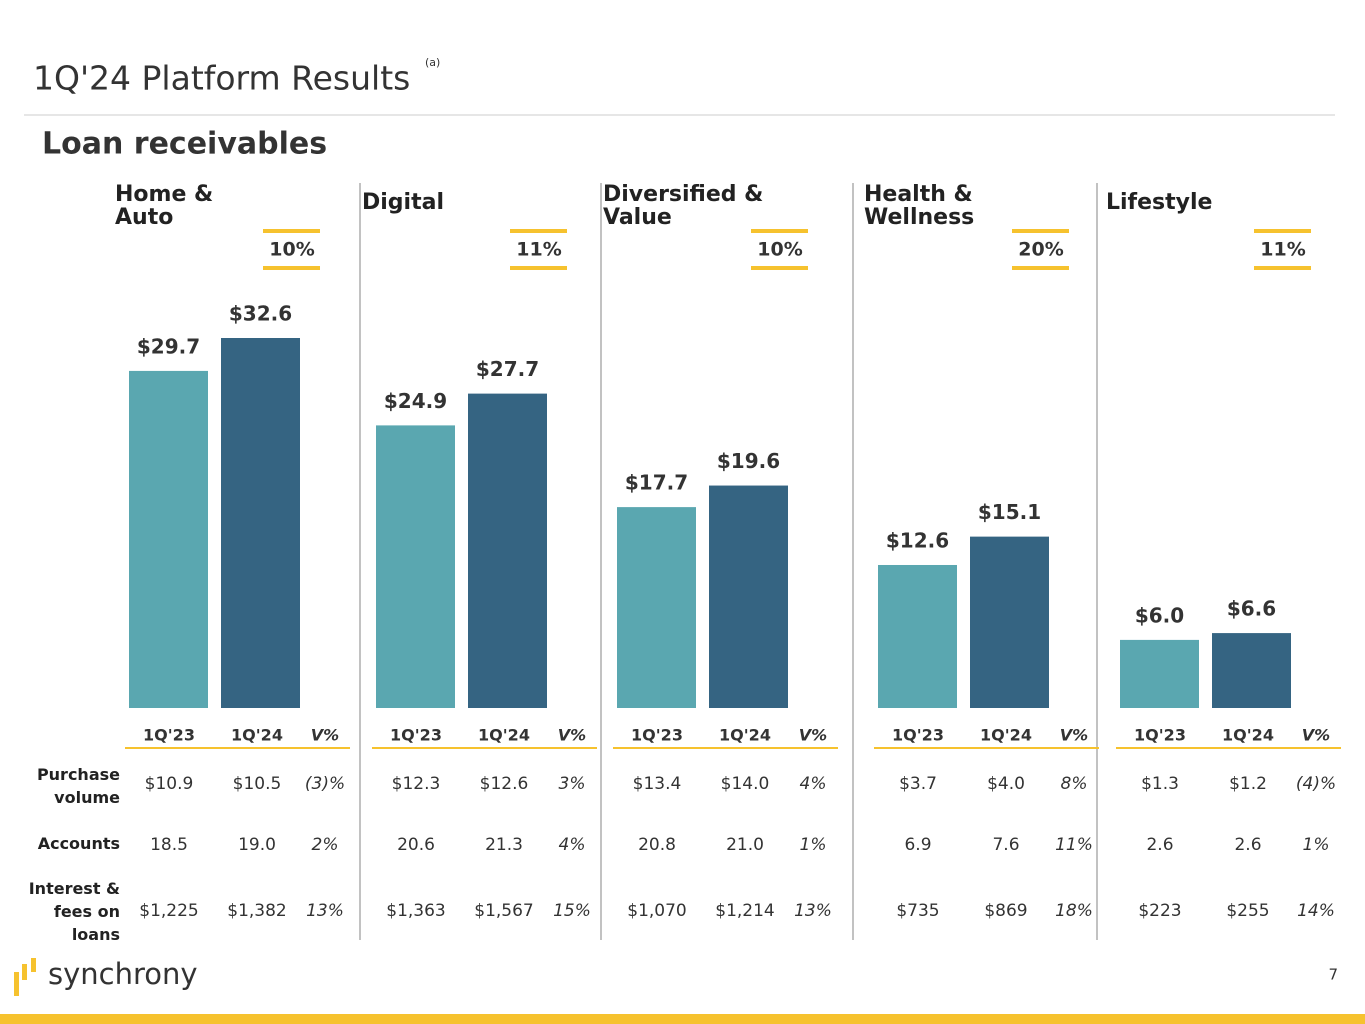  Describe the element at coordinates (74, 911) in the screenshot. I see `row-label: Interest & fees on loans` at that location.